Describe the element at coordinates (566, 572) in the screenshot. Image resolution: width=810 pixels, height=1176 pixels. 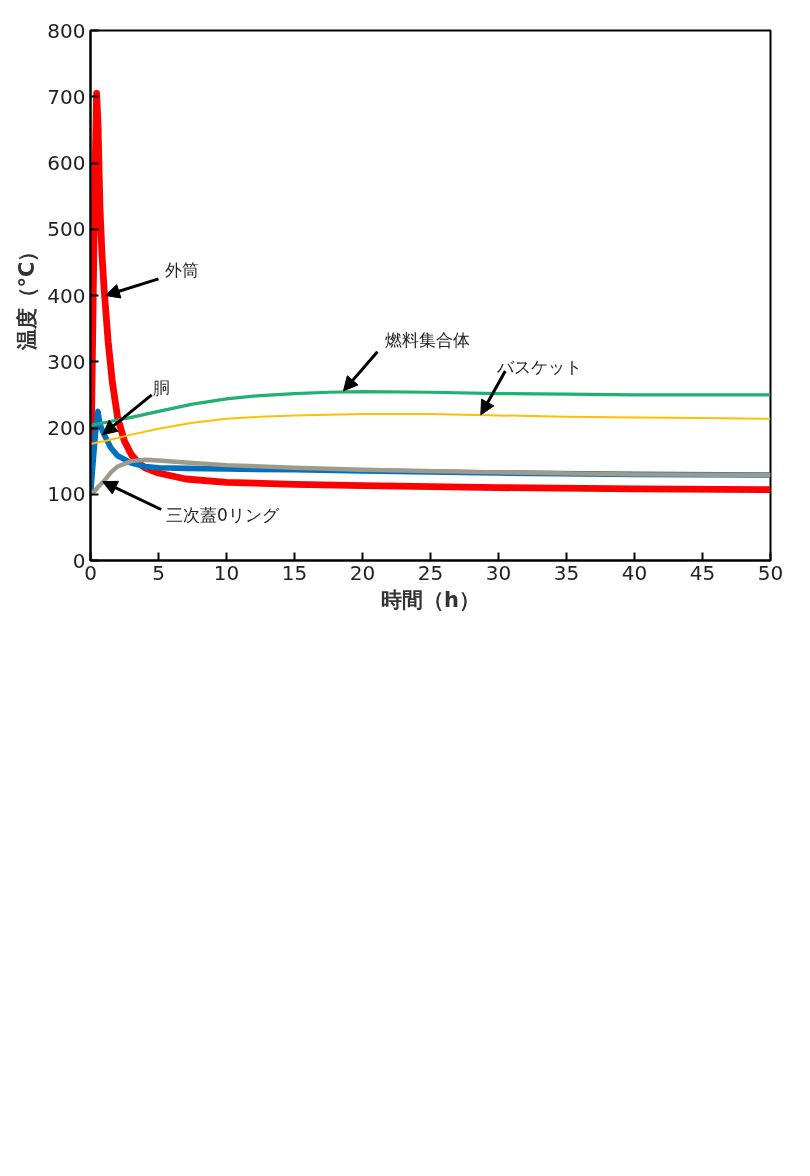
I see `x-tick-label: 35` at that location.